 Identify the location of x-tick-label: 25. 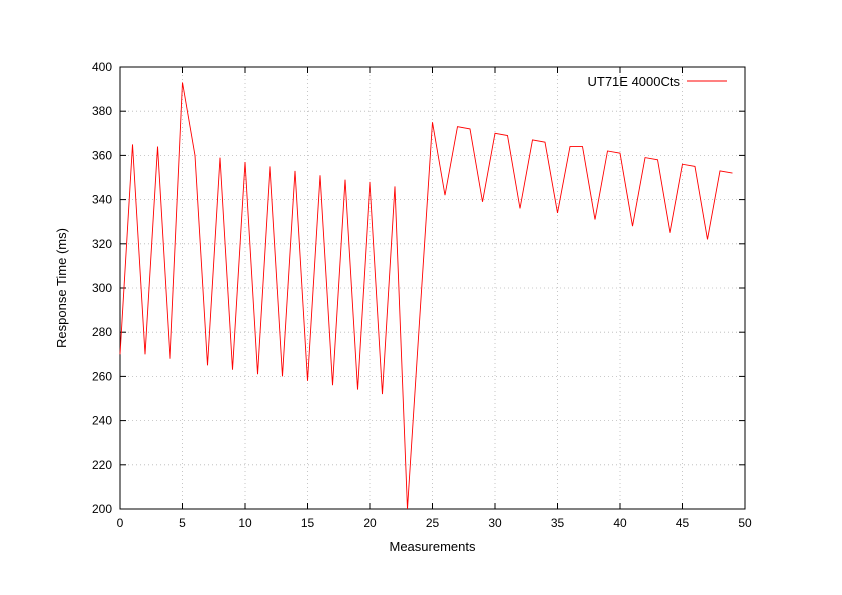
(433, 523).